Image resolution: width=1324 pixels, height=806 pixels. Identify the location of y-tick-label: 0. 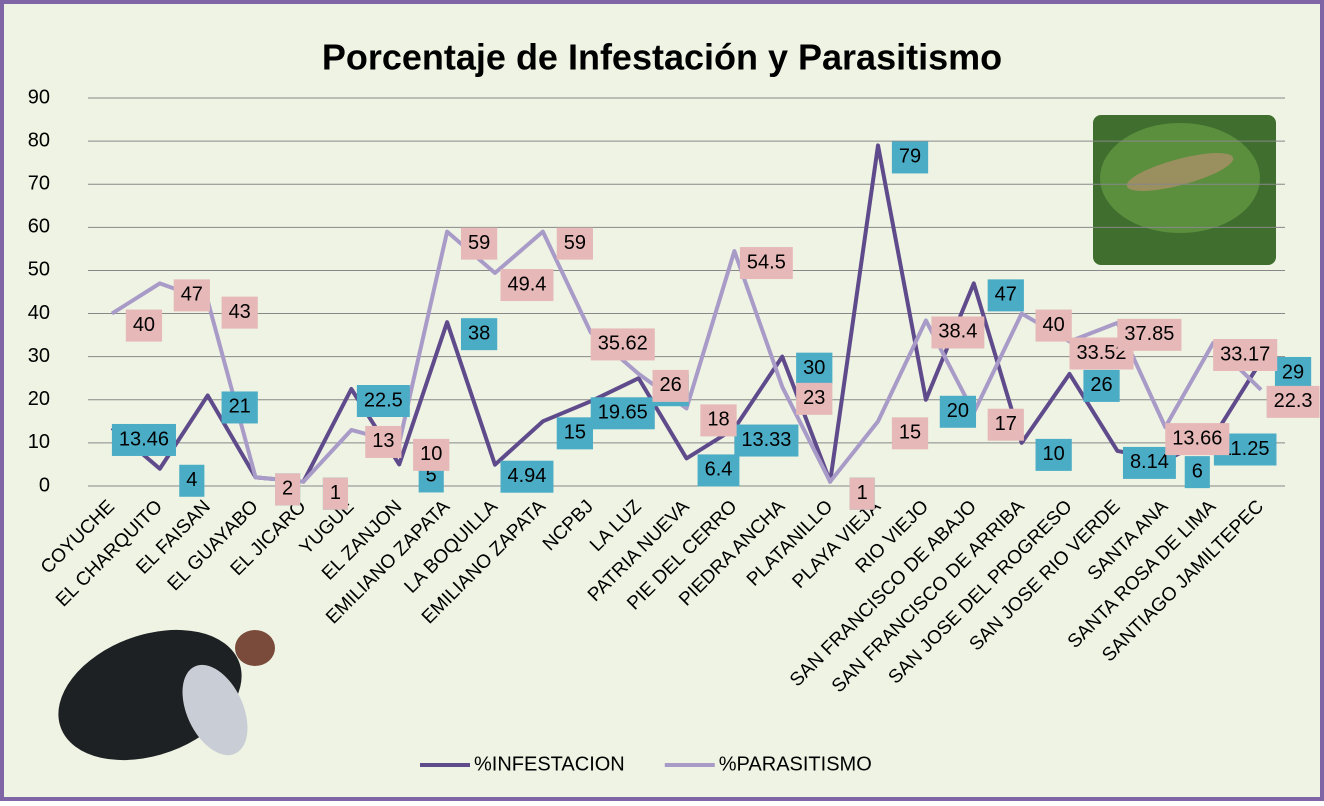
(44, 485).